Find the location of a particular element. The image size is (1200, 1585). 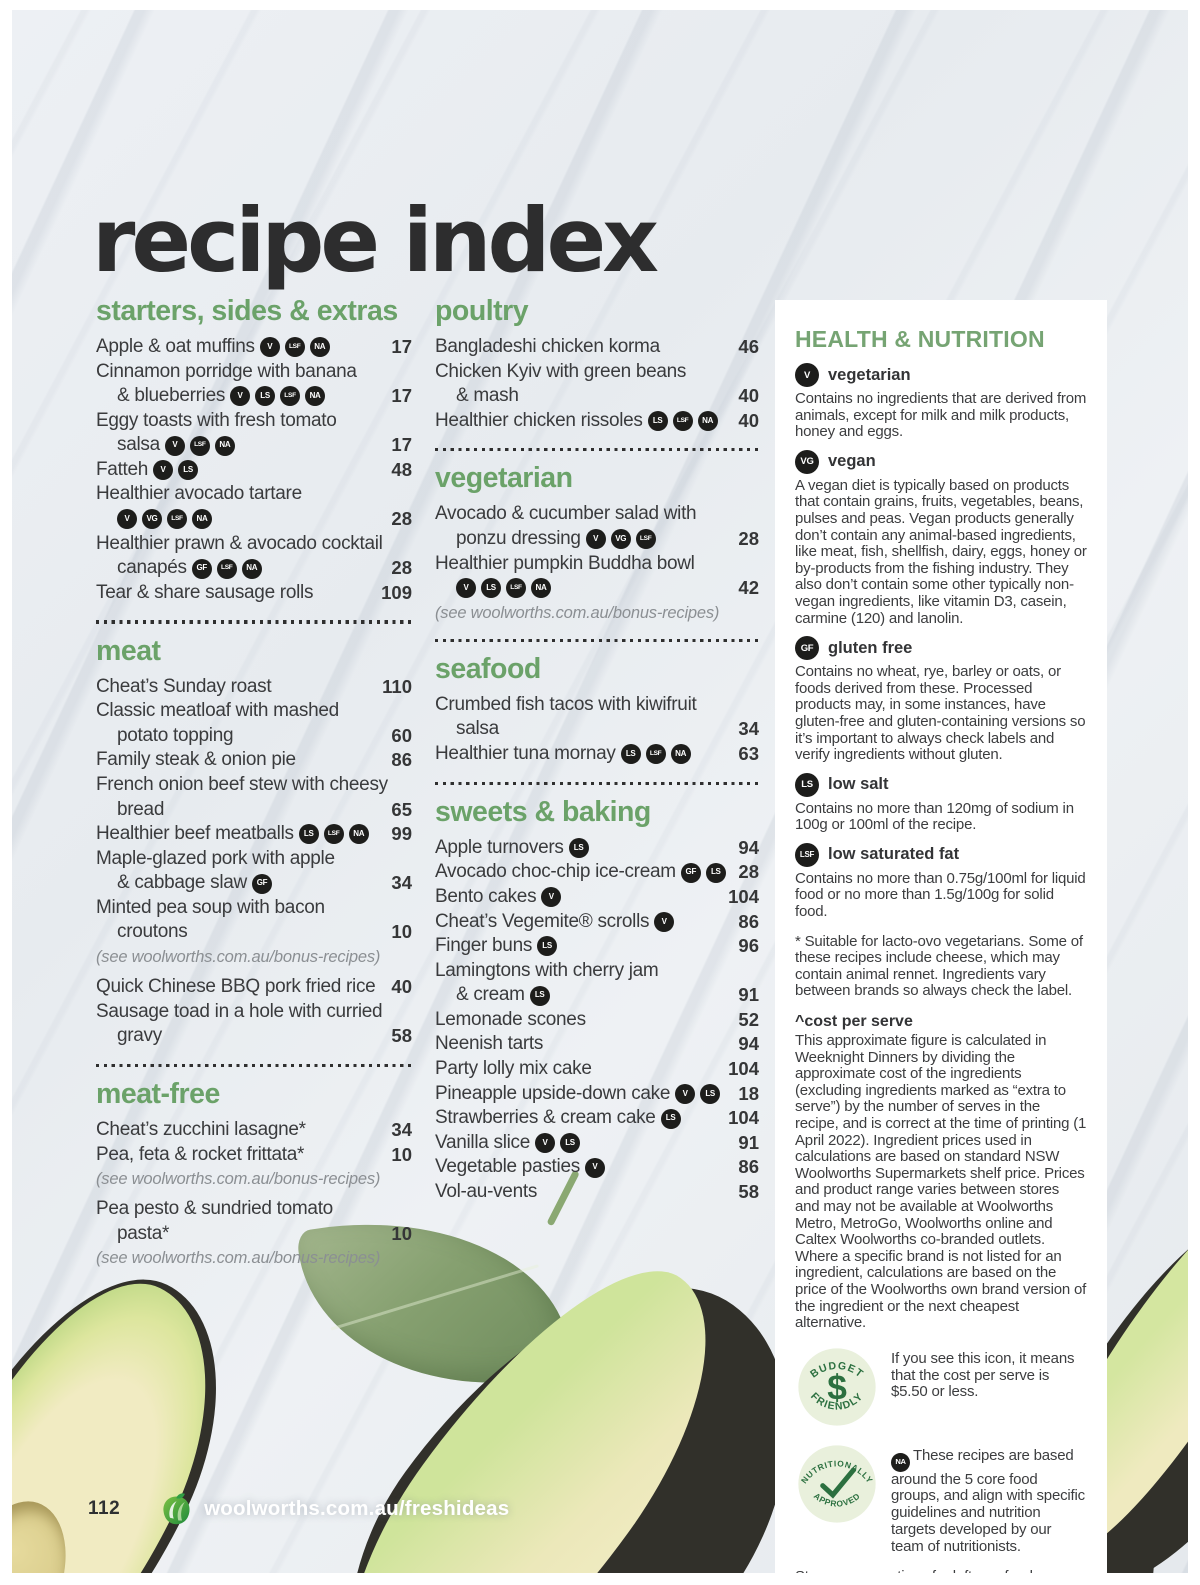

recipe-title: Vanilla slice is located at coordinates (483, 1142).